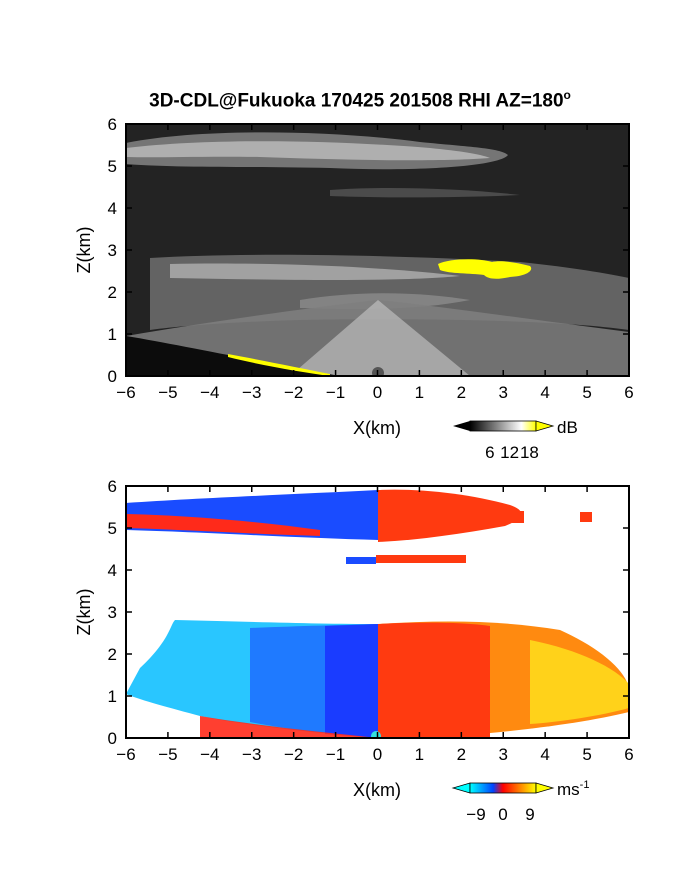 The width and height of the screenshot is (680, 880). Describe the element at coordinates (356, 101) in the screenshot. I see `figure-title-text: 3D-CDL@Fukuoka 170425 201508 RHI AZ=180` at that location.